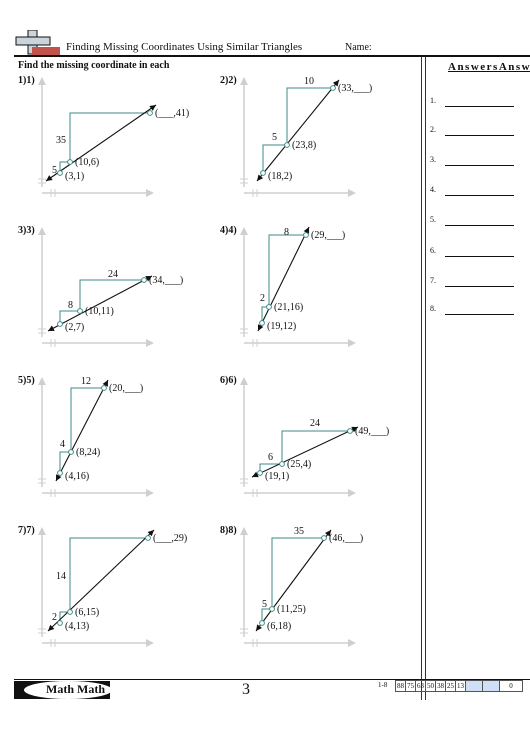 The width and height of the screenshot is (530, 749). I want to click on problem-number: 5)5), so click(26, 380).